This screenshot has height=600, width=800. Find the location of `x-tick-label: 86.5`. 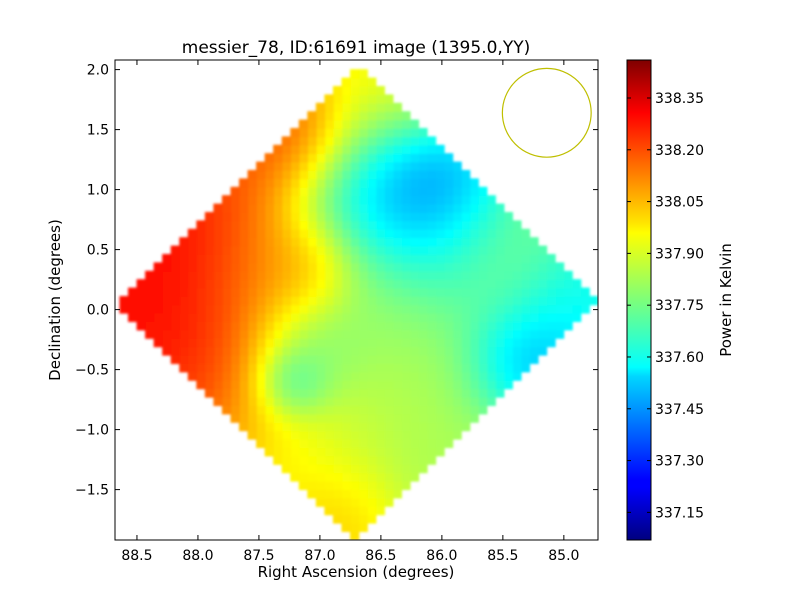

x-tick-label: 86.5 is located at coordinates (380, 556).